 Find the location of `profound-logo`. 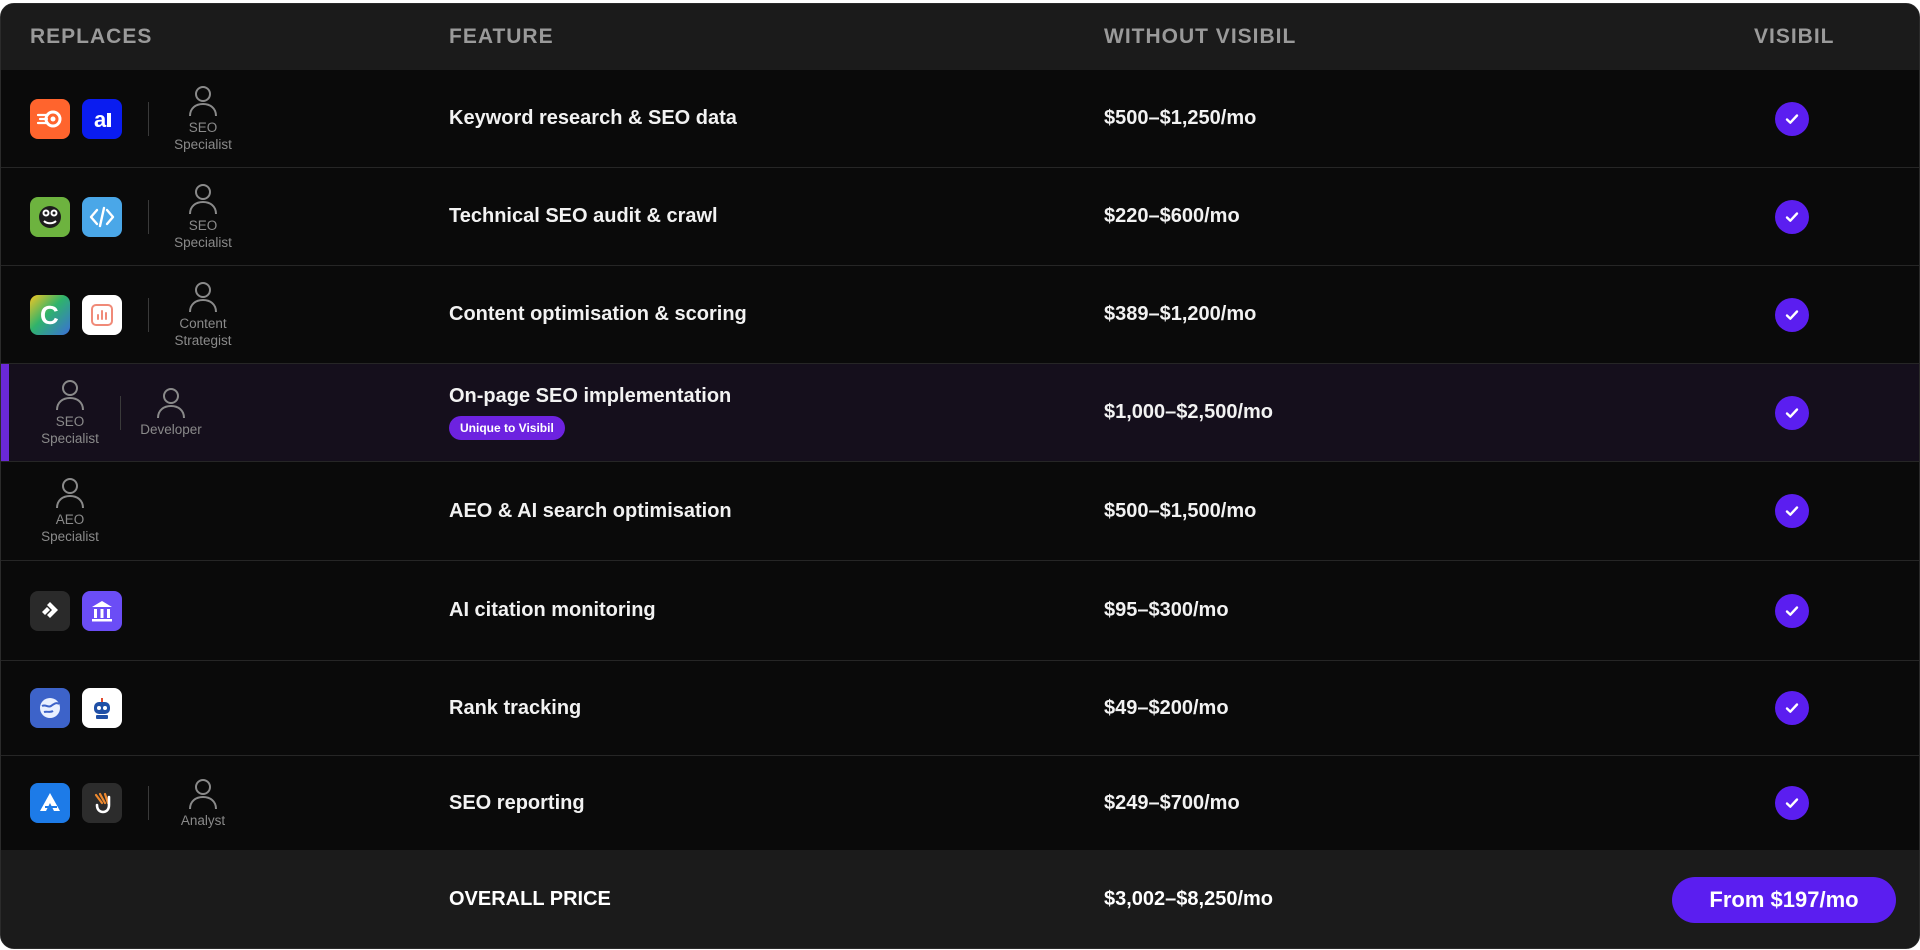

profound-logo is located at coordinates (50, 610).